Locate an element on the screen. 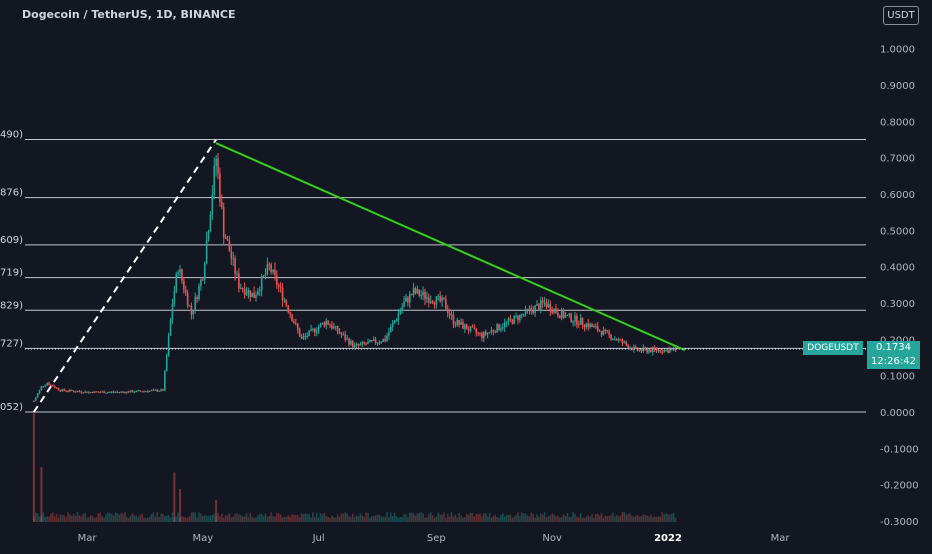 The image size is (932, 554). fib-level-label: 727) is located at coordinates (11, 343).